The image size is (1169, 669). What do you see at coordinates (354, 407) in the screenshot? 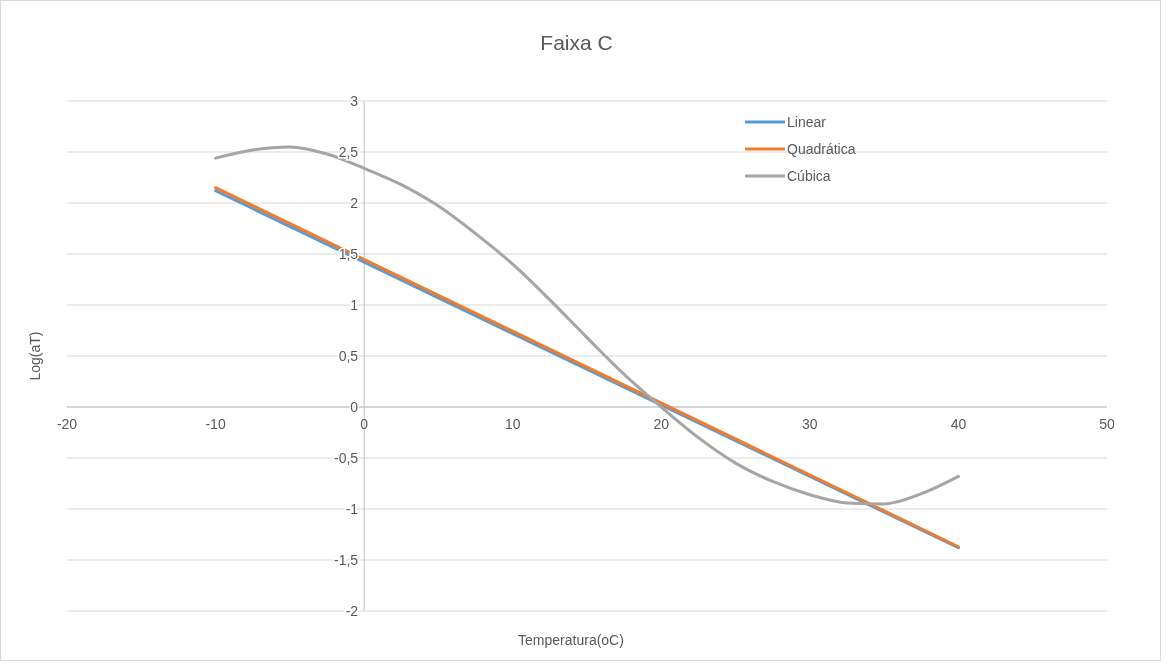
I see `y-tick-label: 0` at bounding box center [354, 407].